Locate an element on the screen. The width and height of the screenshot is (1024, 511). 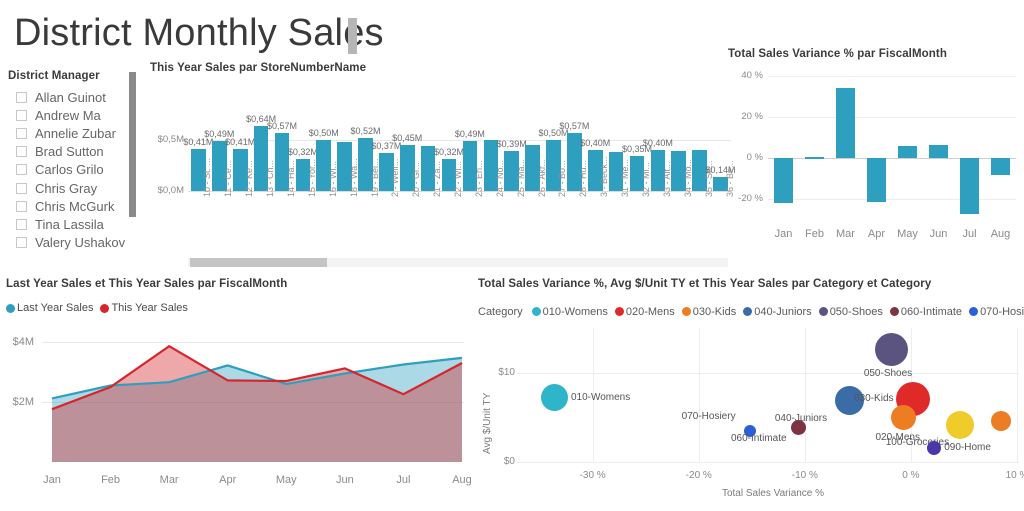
bubble-unlabeled is located at coordinates (1001, 420).